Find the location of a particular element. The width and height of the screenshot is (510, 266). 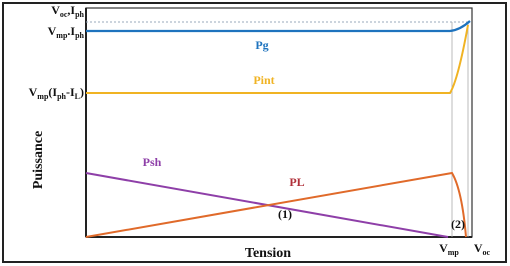

label-part: ,I is located at coordinates (71, 10).